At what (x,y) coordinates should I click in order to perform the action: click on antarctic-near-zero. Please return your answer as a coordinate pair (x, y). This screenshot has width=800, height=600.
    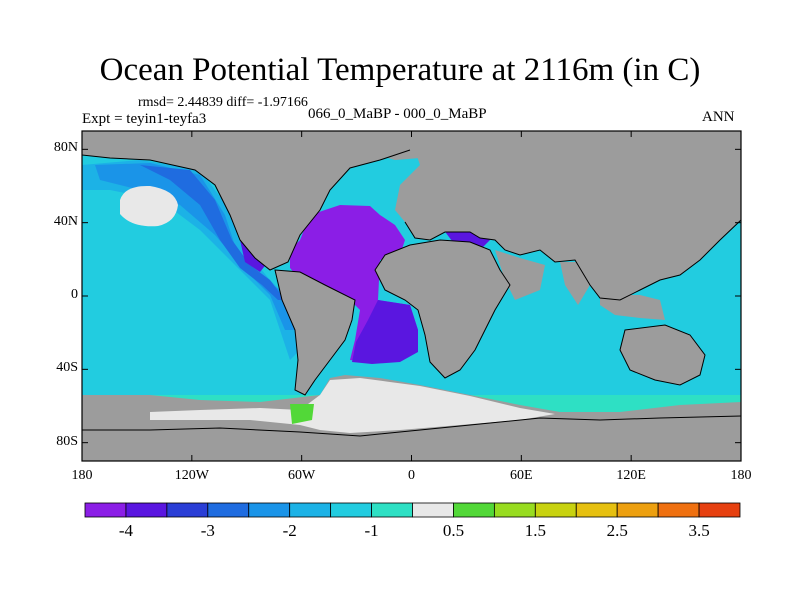
    Looking at the image, I should click on (352, 405).